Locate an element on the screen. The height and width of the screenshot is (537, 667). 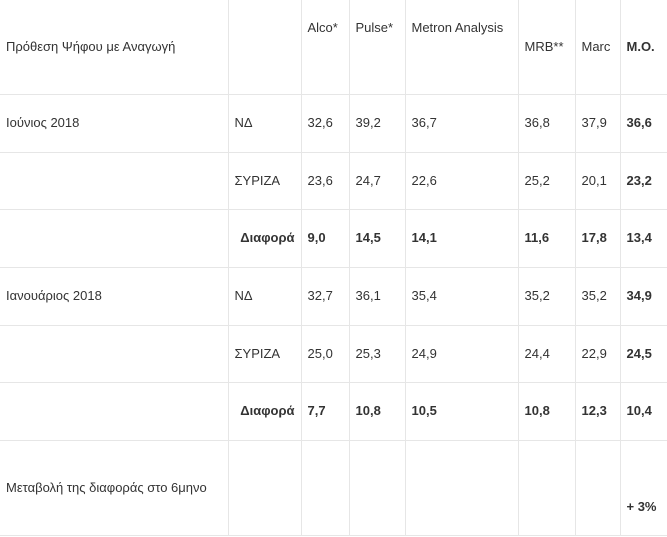
value-cell: 22,6 is located at coordinates (461, 180).